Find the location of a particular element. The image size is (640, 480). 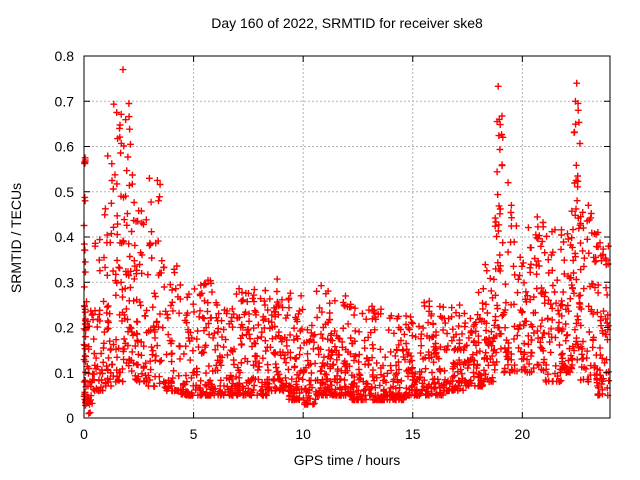

x-tick-label: 15 is located at coordinates (413, 434).